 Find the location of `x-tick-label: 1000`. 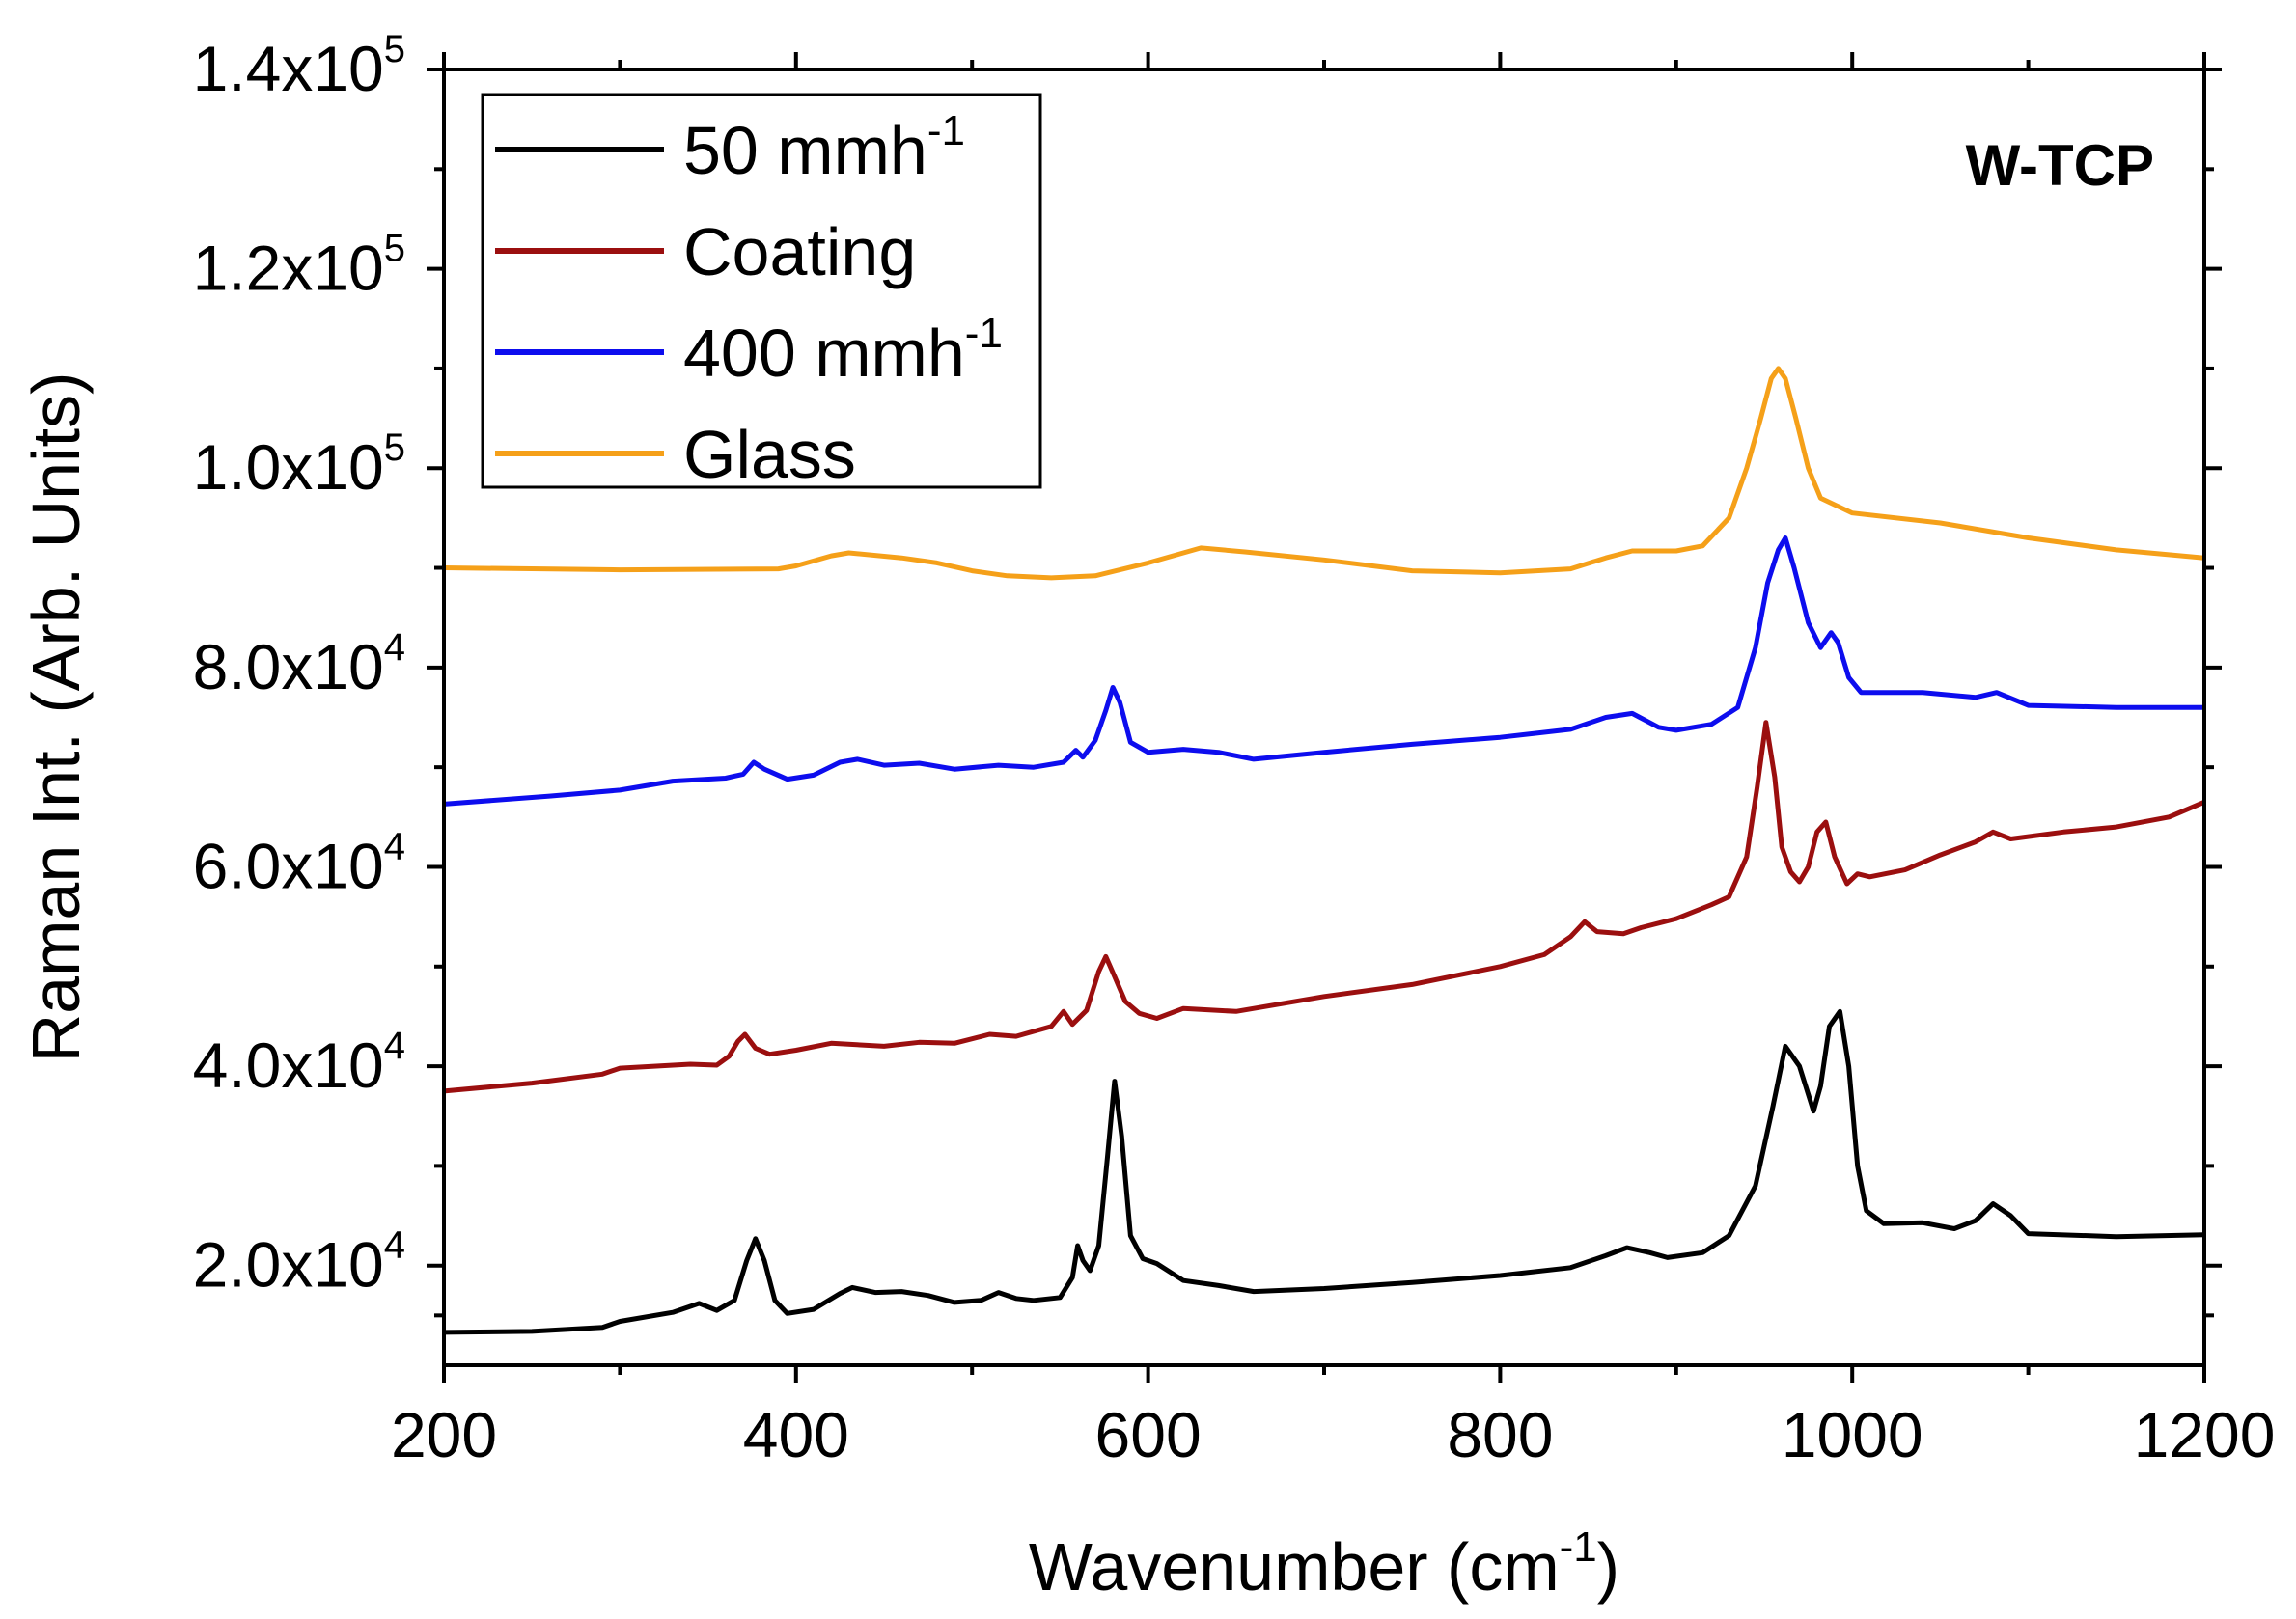

x-tick-label: 1000 is located at coordinates (1852, 1434).